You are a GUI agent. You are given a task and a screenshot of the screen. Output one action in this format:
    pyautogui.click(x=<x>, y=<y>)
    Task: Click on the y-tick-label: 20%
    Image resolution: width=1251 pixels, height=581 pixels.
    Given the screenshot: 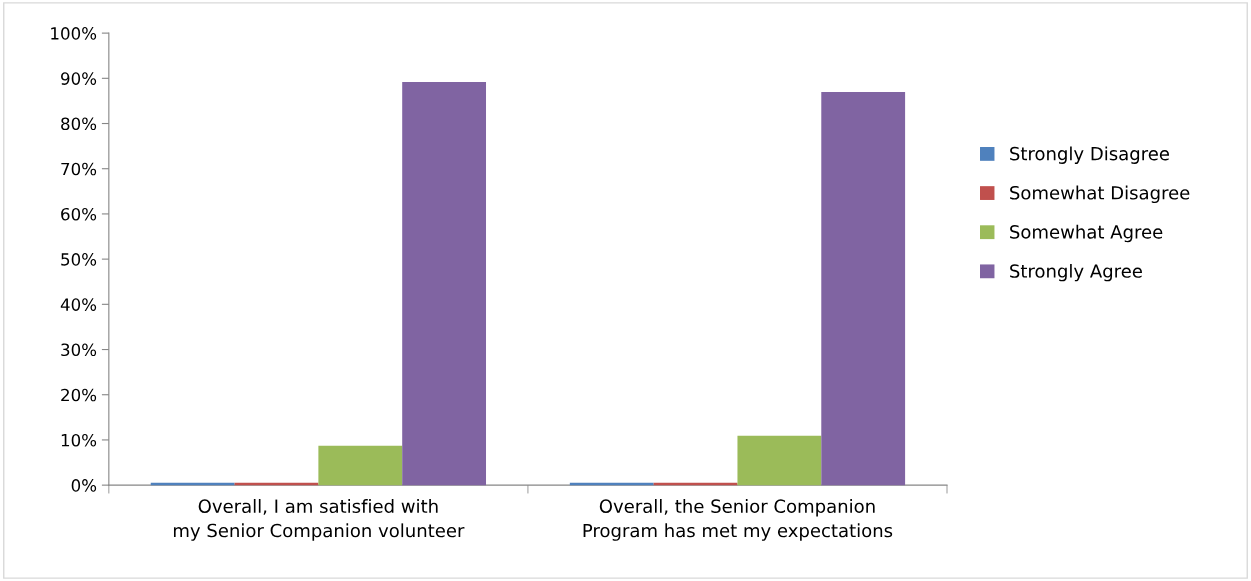 What is the action you would take?
    pyautogui.click(x=79, y=395)
    